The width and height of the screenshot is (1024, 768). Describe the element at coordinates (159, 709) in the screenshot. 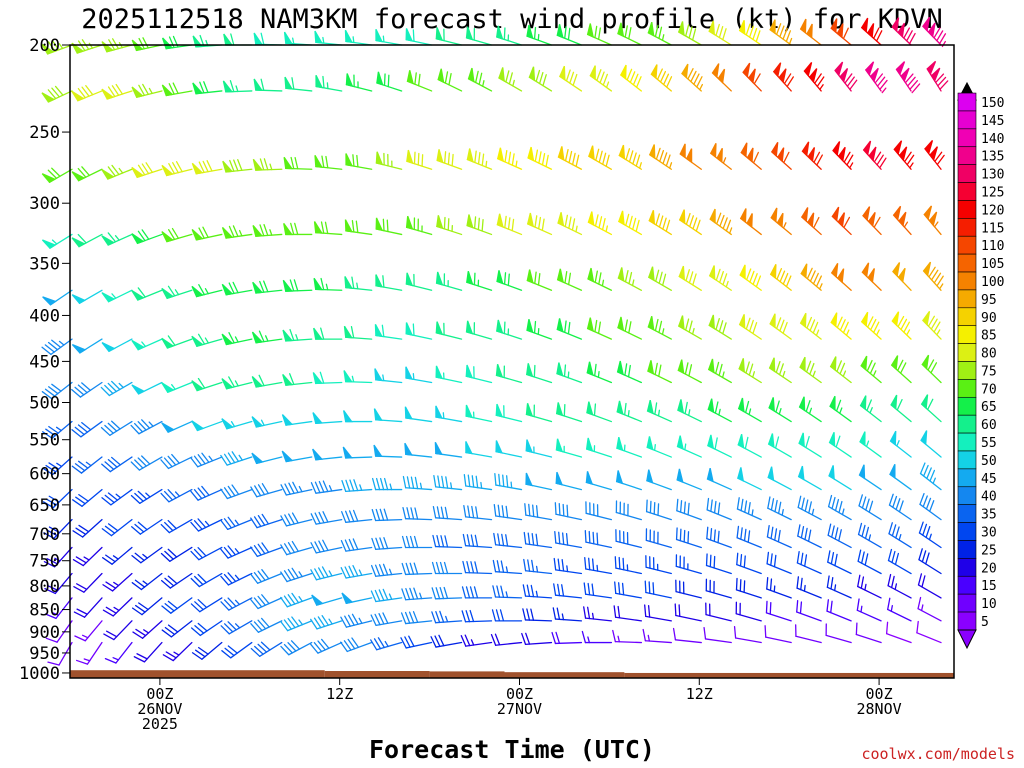

I see `x-tick-label: 26NOV` at that location.